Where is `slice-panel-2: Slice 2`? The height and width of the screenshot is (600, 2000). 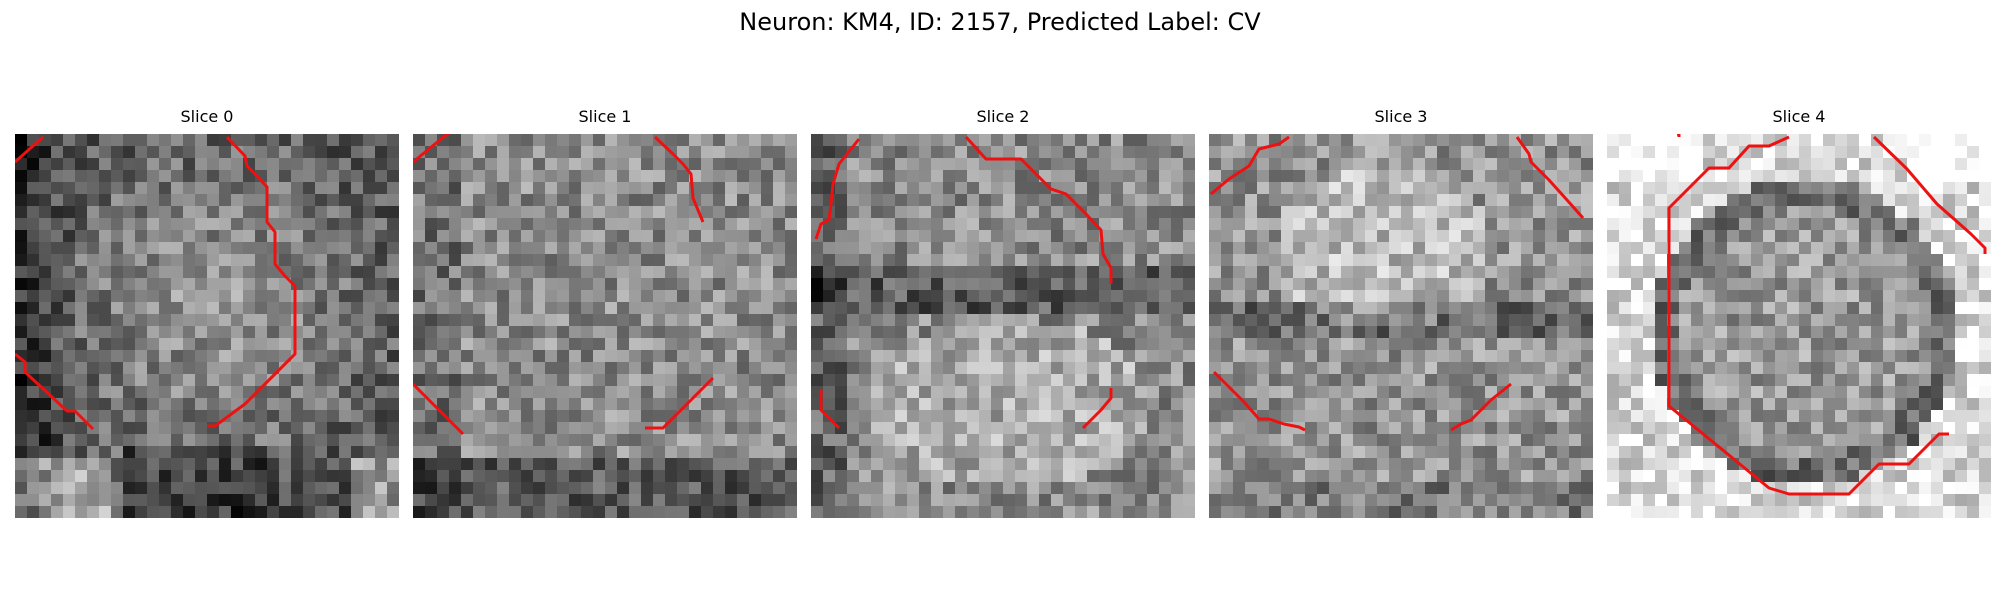 slice-panel-2: Slice 2 is located at coordinates (1003, 312).